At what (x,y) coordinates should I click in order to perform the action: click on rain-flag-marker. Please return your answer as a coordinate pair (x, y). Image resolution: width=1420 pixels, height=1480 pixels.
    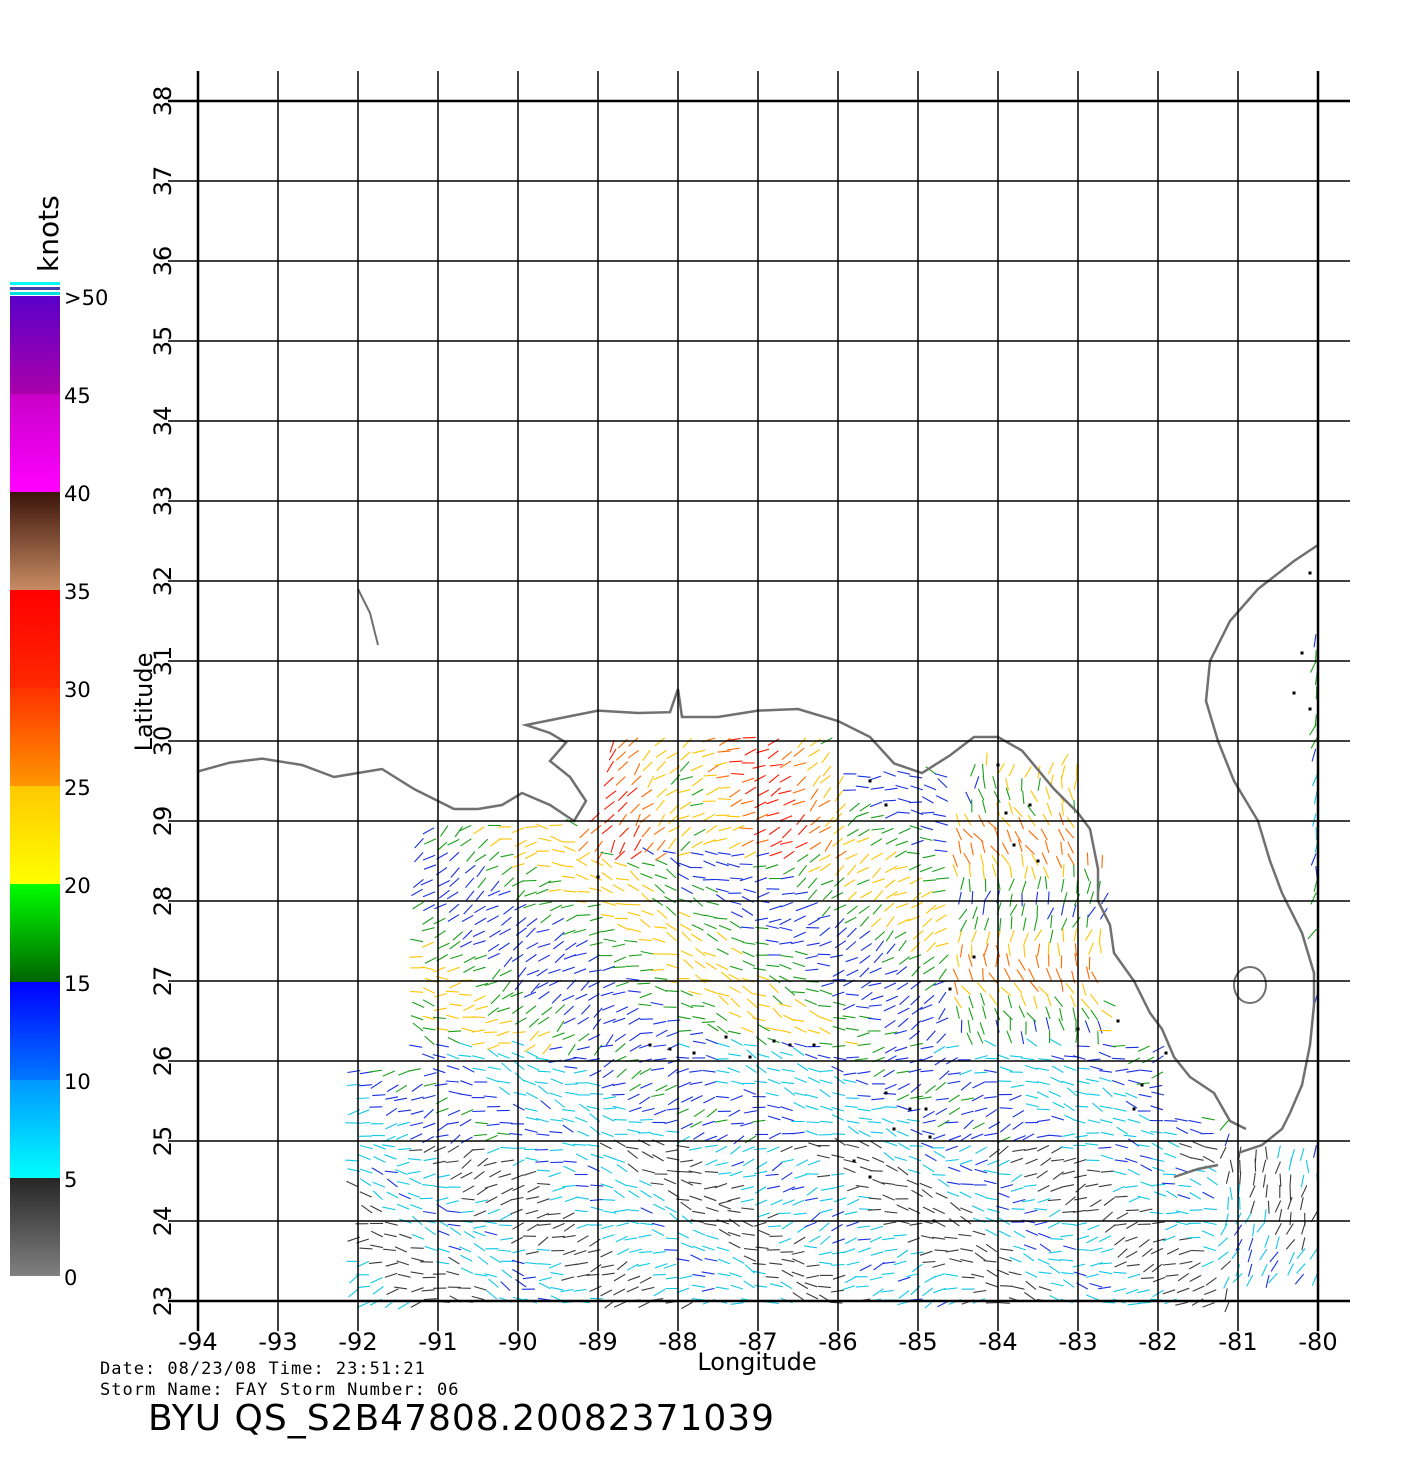
    Looking at the image, I should click on (894, 1129).